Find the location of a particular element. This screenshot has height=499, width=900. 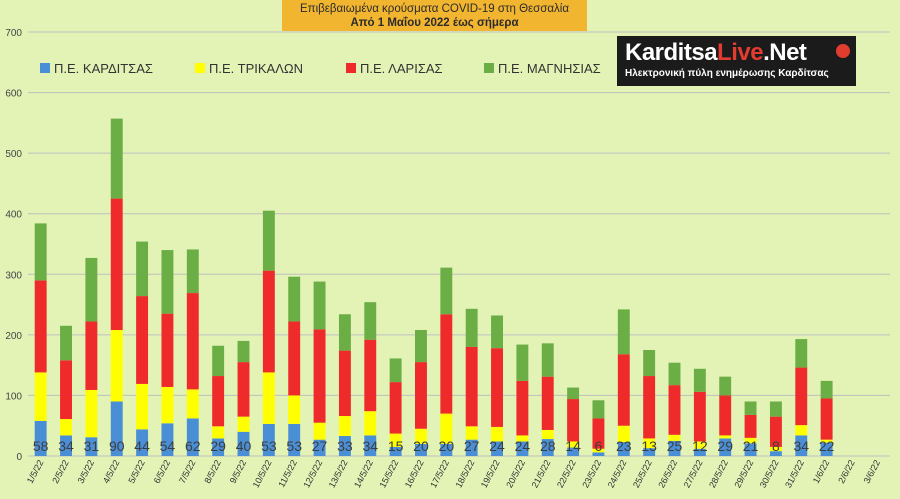

data-label: 53 is located at coordinates (294, 446).